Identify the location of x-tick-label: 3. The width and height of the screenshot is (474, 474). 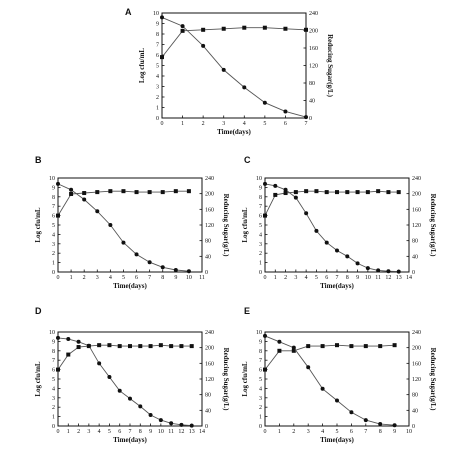
(88, 432).